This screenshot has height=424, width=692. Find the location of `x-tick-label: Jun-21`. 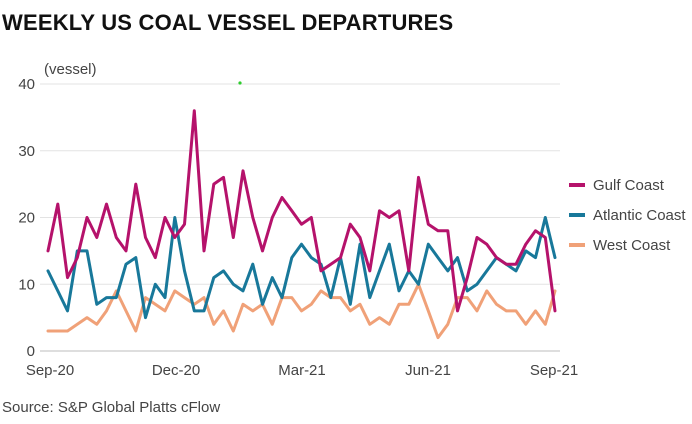

x-tick-label: Jun-21 is located at coordinates (428, 370).